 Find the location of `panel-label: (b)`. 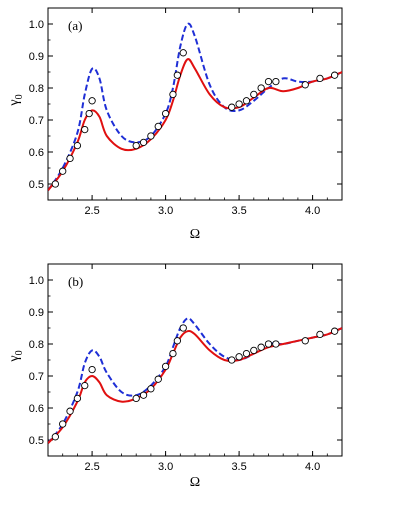

panel-label: (b) is located at coordinates (75, 281).